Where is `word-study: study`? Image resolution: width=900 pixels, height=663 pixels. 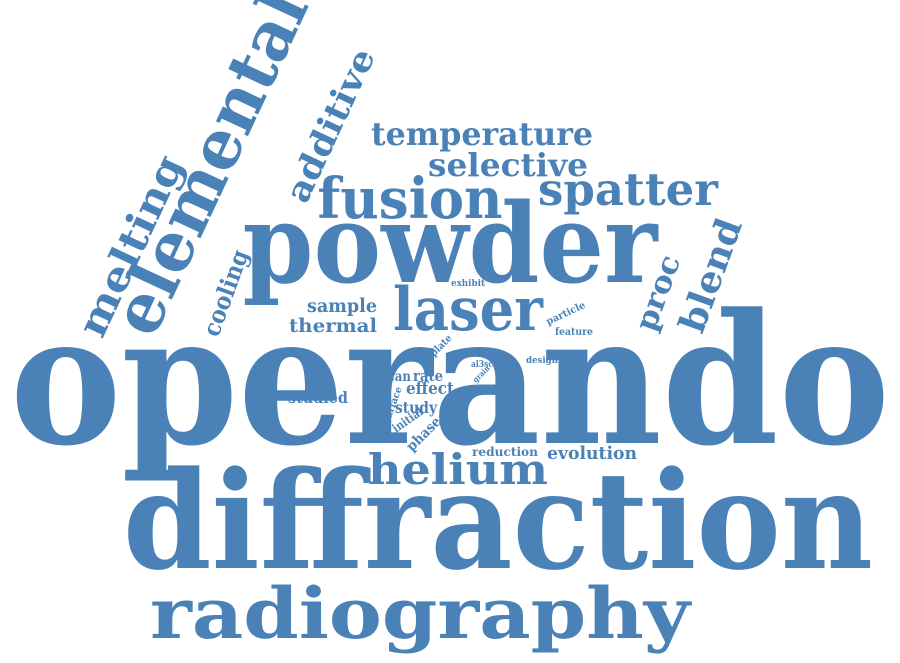
word-study: study is located at coordinates (416, 407).